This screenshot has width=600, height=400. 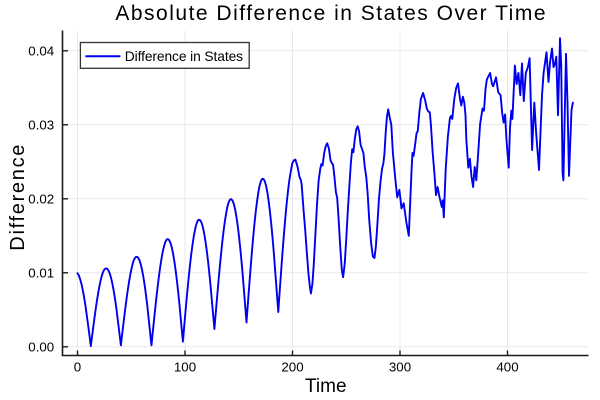 What do you see at coordinates (331, 13) in the screenshot?
I see `svg-text:Absolute Difference in States: Absolute Difference in States Over Time` at bounding box center [331, 13].